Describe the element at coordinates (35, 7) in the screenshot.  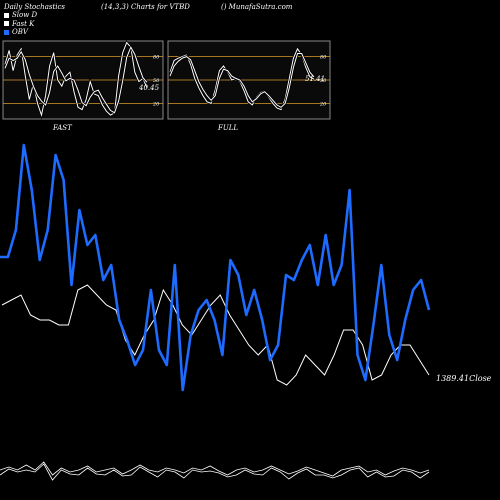
I see `chart-title: Daily Stochastics` at that location.